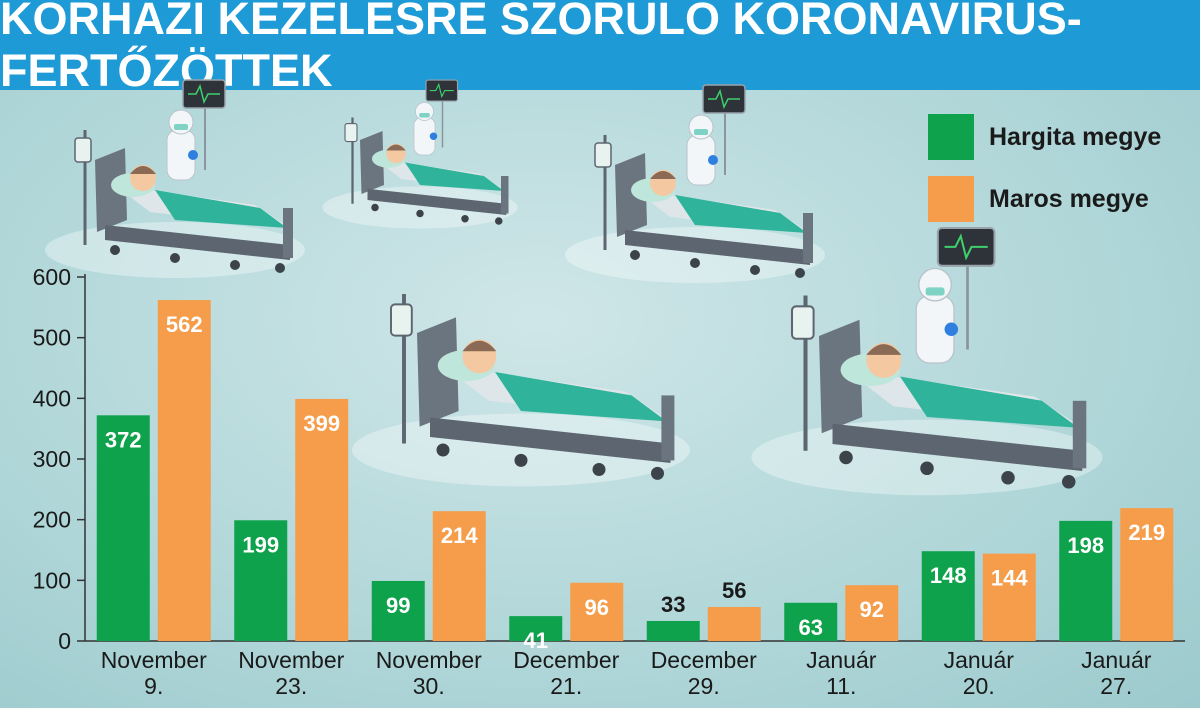  Describe the element at coordinates (429, 686) in the screenshot. I see `x-tick-label-day: 30.` at that location.